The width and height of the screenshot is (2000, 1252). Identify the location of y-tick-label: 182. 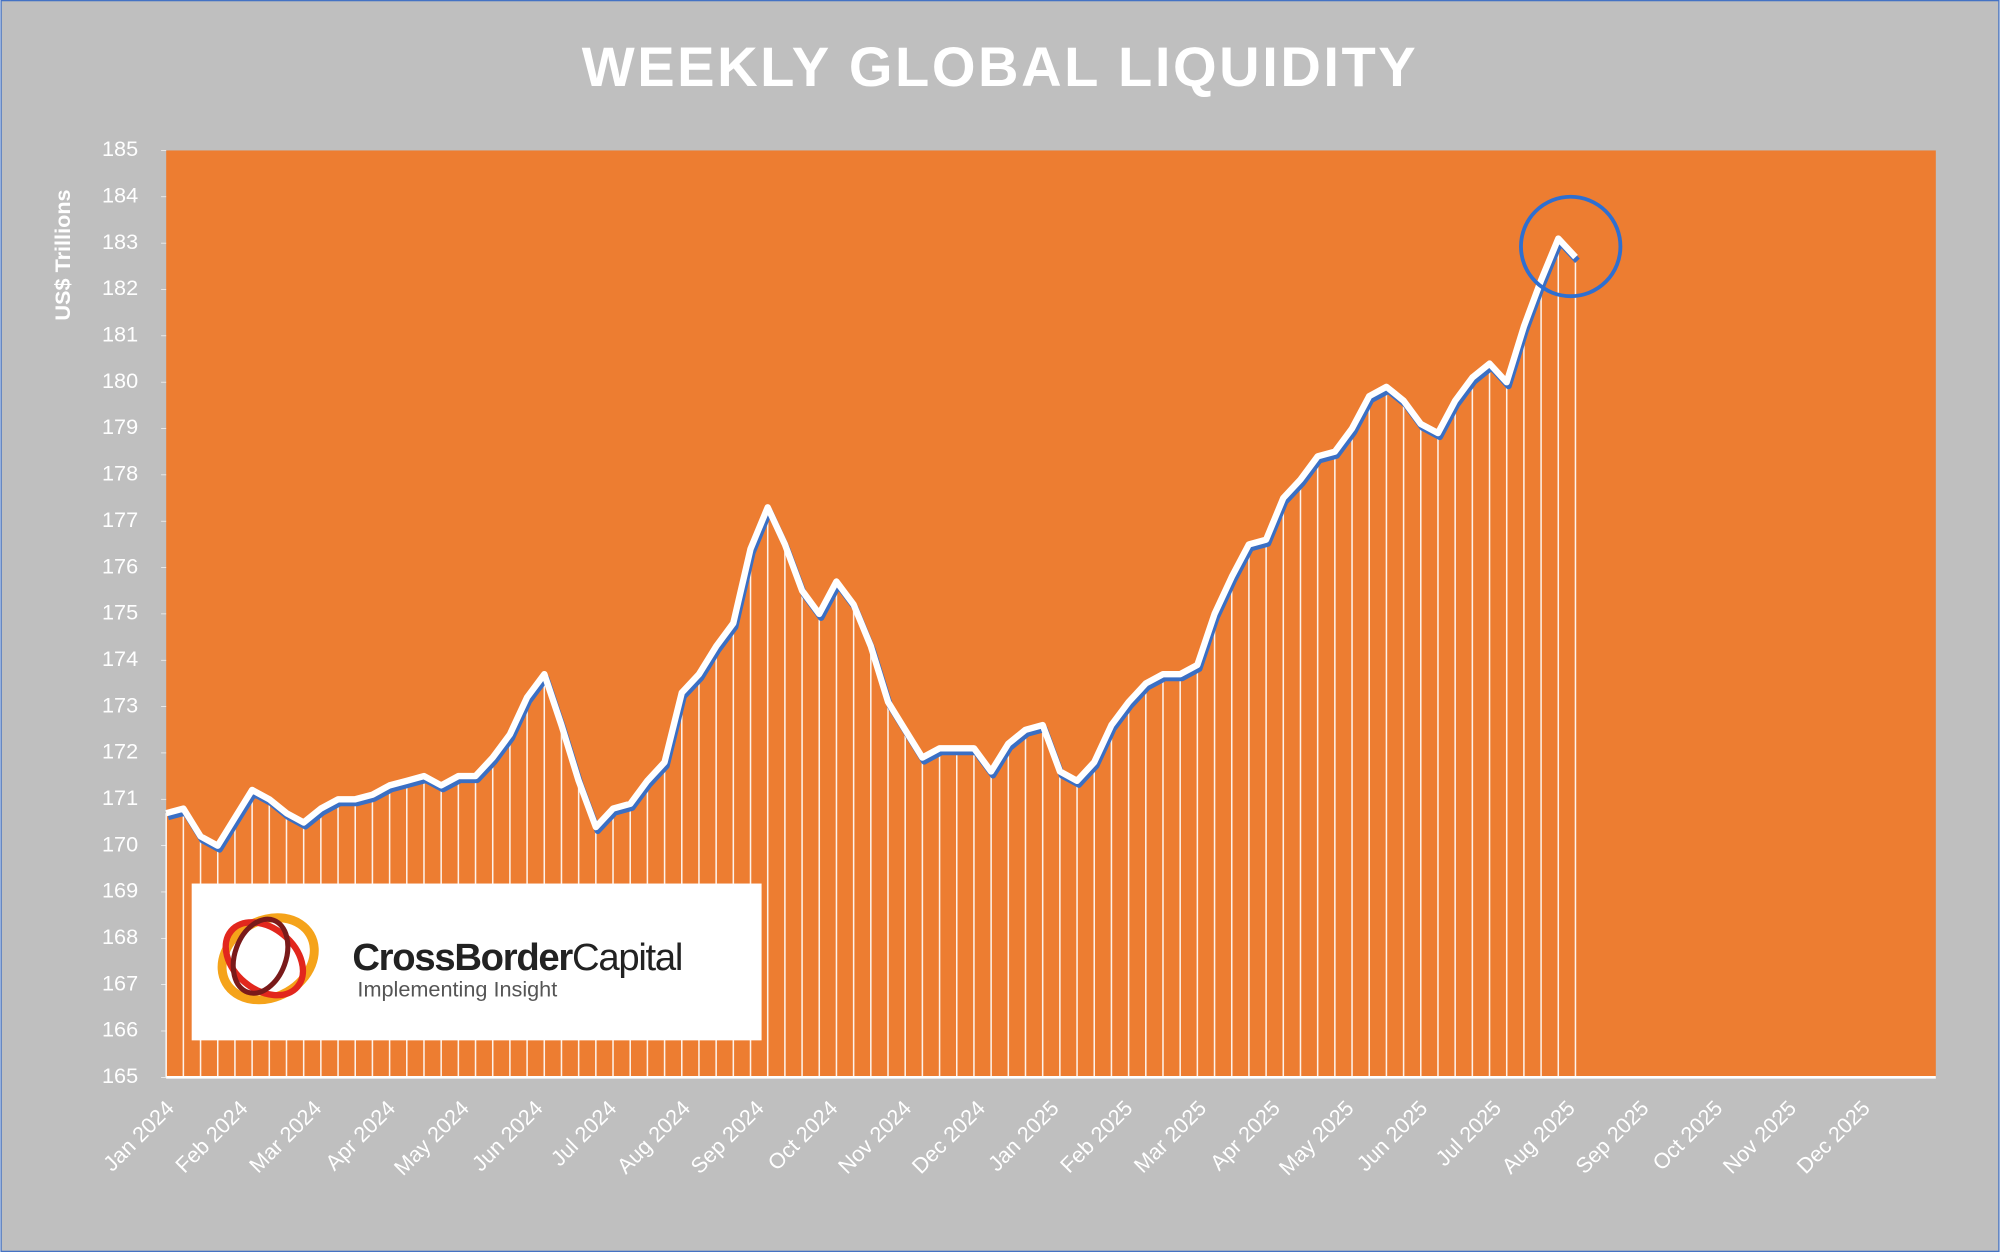
(120, 287).